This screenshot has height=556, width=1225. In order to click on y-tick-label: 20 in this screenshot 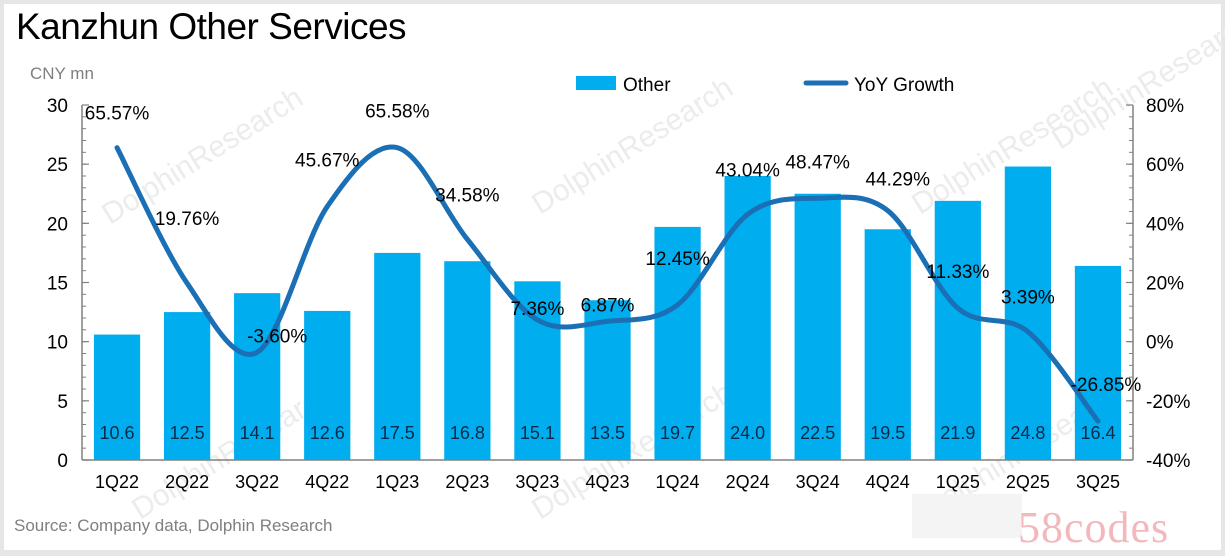, I will do `click(57, 224)`.